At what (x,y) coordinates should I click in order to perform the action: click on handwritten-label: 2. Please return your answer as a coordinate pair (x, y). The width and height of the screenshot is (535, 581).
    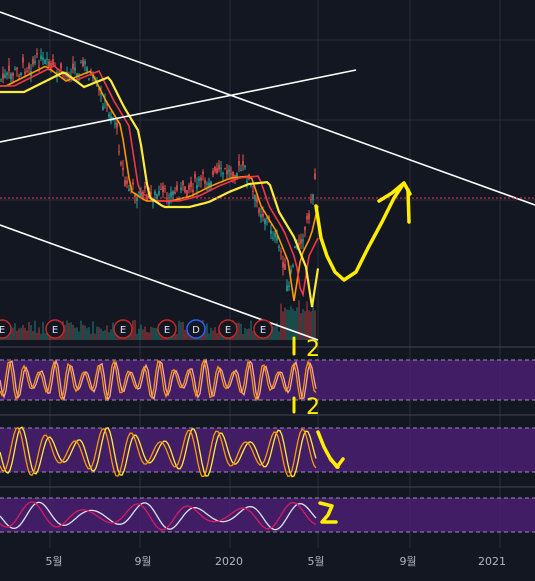
    Looking at the image, I should click on (313, 407).